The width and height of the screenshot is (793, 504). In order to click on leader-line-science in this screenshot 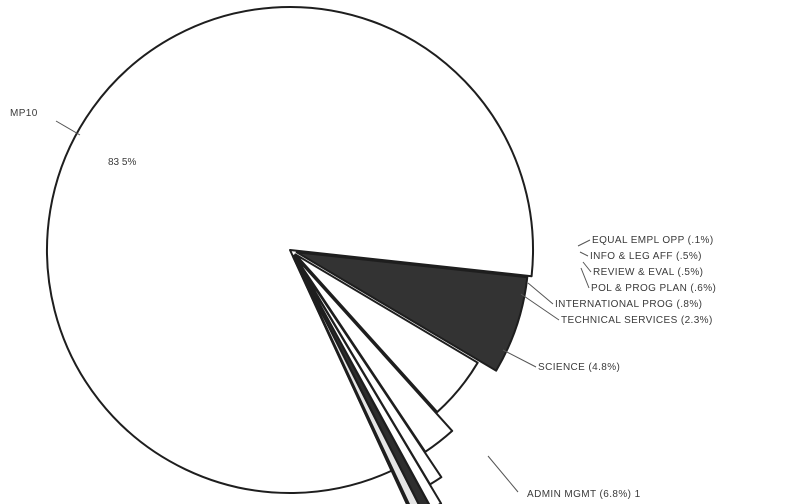, I will do `click(519, 358)`.